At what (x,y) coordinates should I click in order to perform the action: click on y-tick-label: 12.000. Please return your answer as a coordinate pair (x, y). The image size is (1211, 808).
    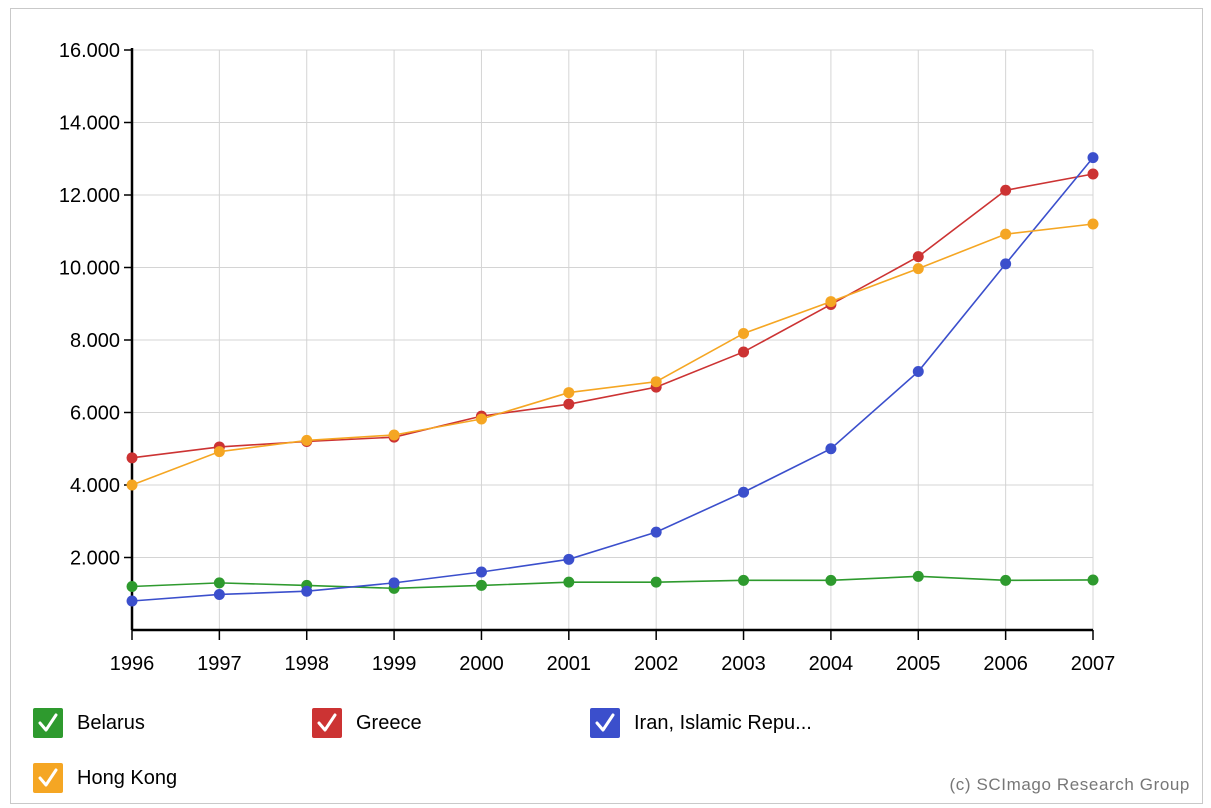
    Looking at the image, I should click on (89, 196).